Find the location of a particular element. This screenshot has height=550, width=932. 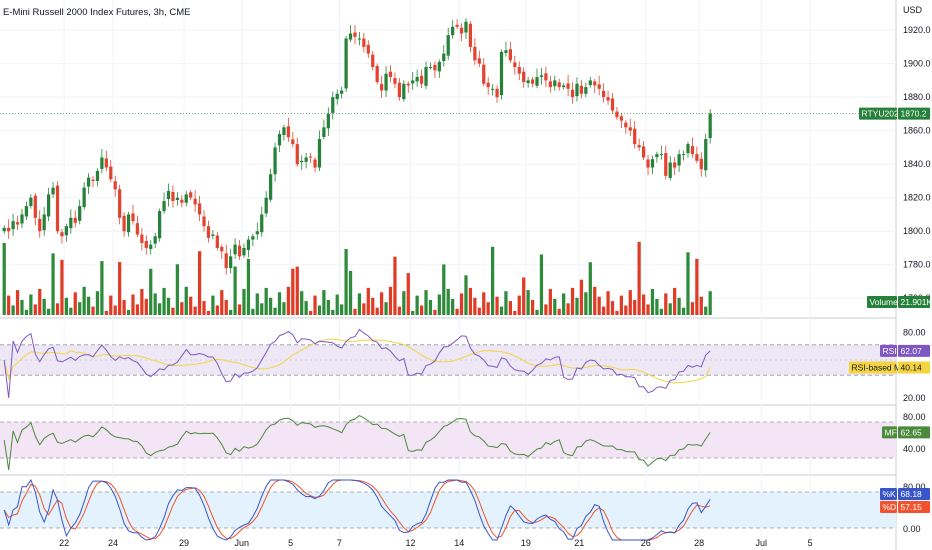

time-tick-label: Jul is located at coordinates (761, 543).